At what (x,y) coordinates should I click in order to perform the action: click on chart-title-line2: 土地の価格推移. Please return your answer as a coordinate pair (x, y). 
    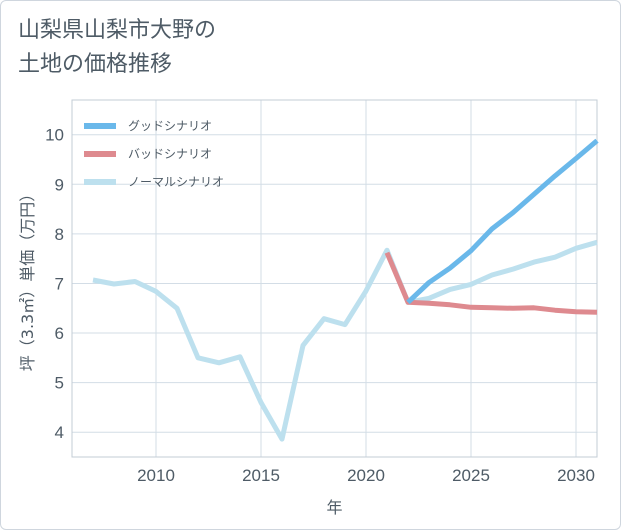
    Looking at the image, I should click on (95, 64).